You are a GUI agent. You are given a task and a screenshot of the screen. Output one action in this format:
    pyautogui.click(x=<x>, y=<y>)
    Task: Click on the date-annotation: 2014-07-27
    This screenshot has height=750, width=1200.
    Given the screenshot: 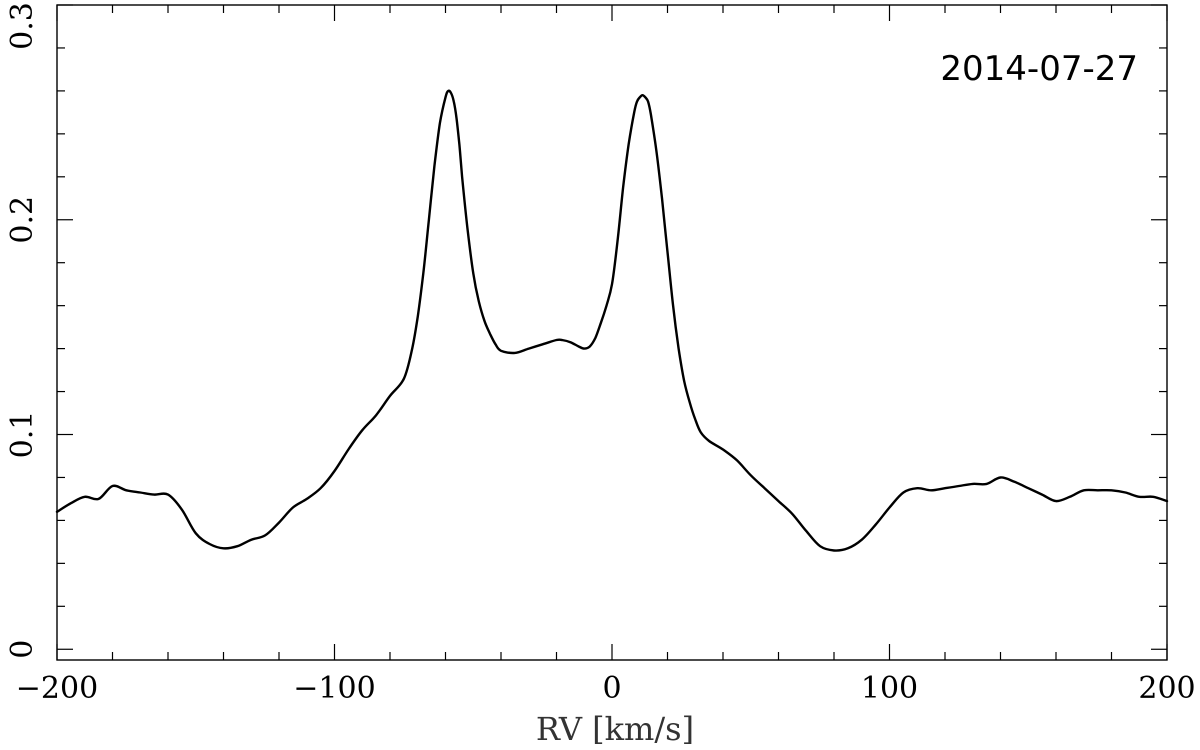 What is the action you would take?
    pyautogui.click(x=1039, y=69)
    